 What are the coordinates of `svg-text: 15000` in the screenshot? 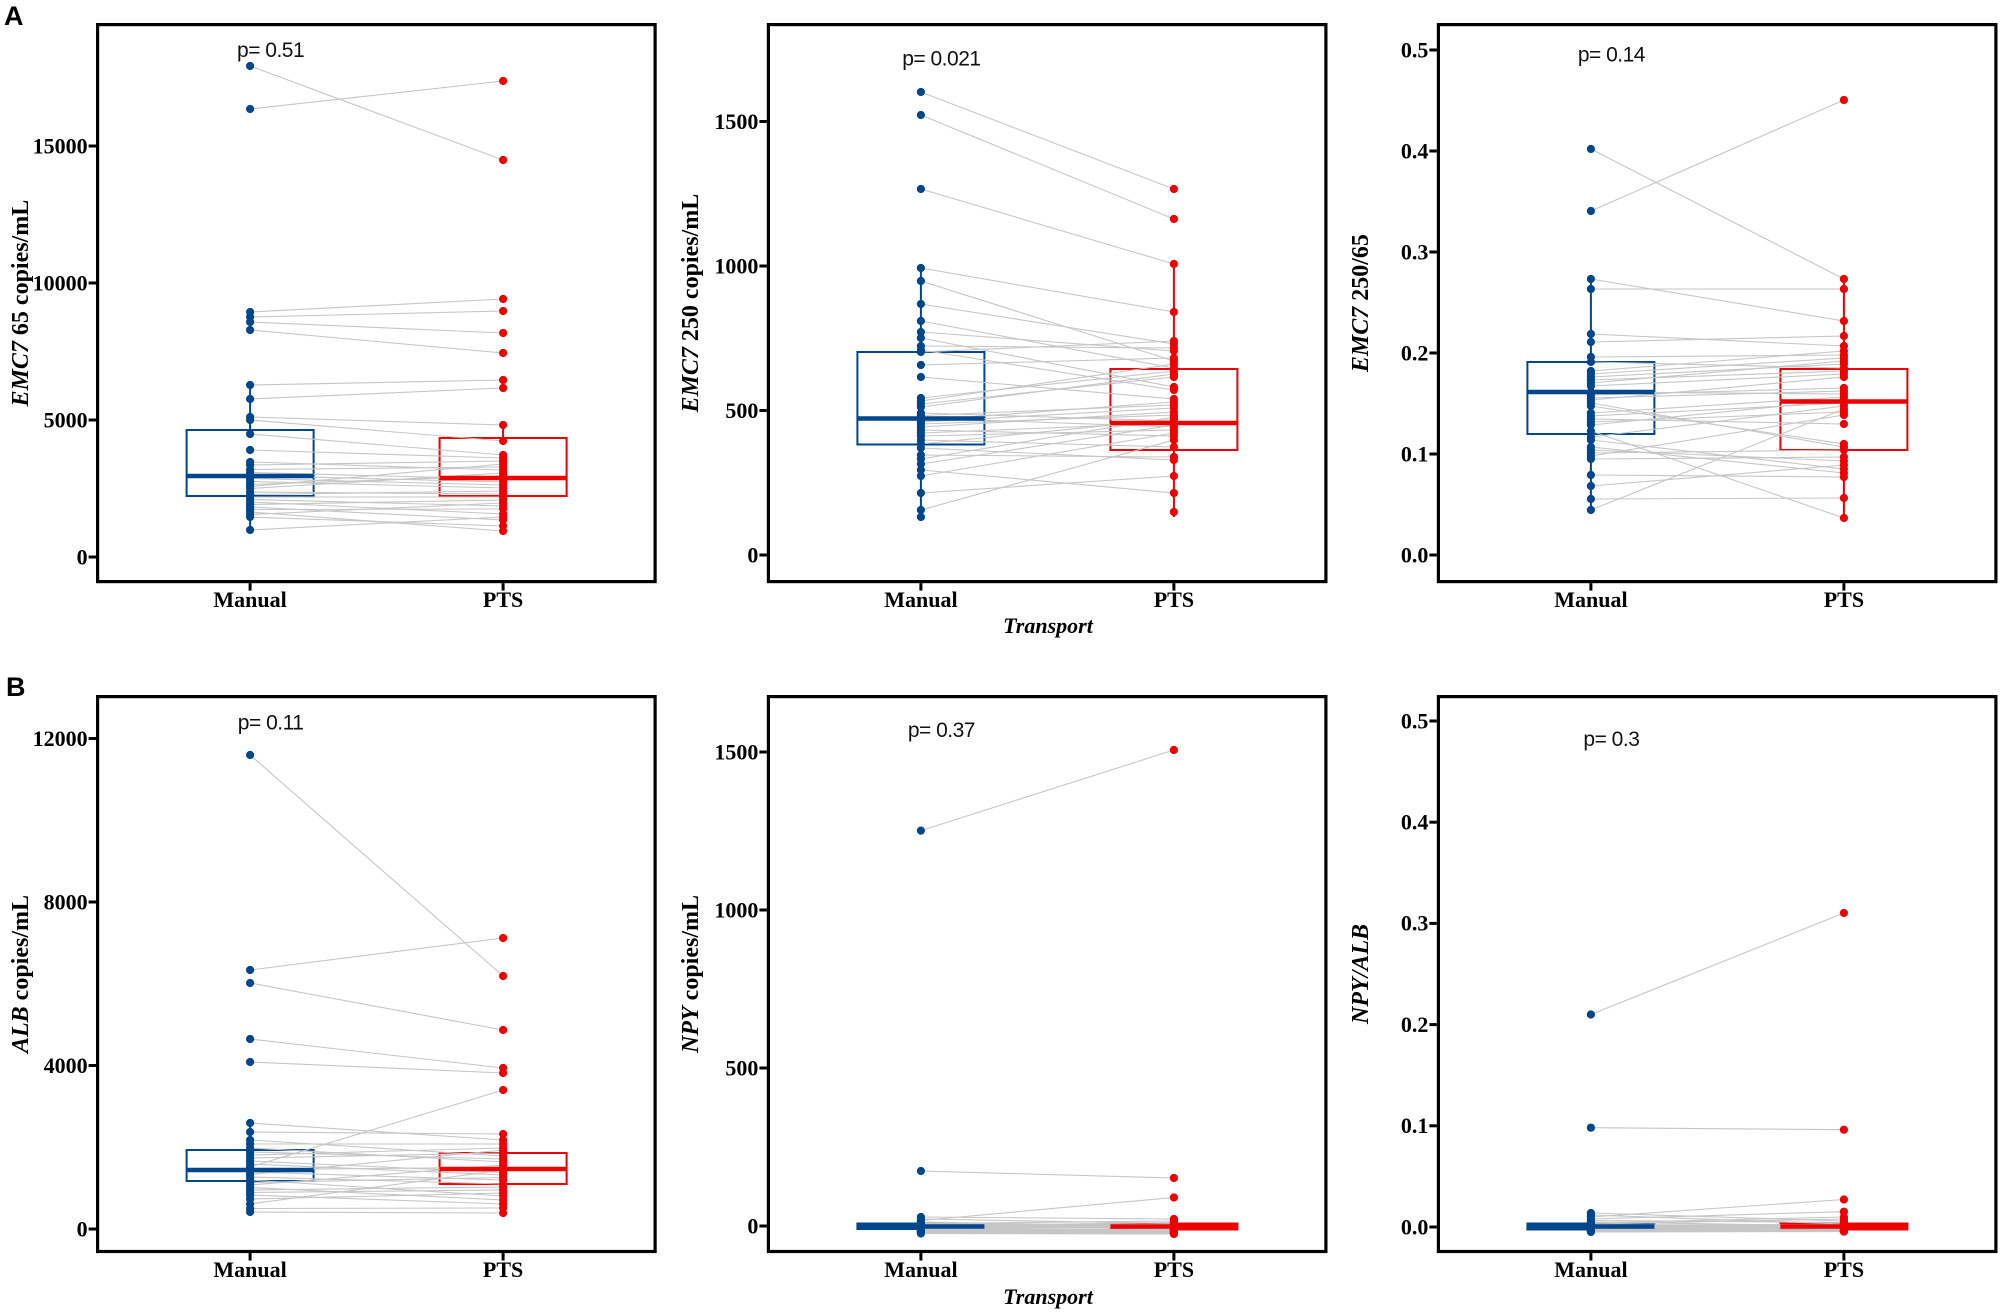 It's located at (60, 145).